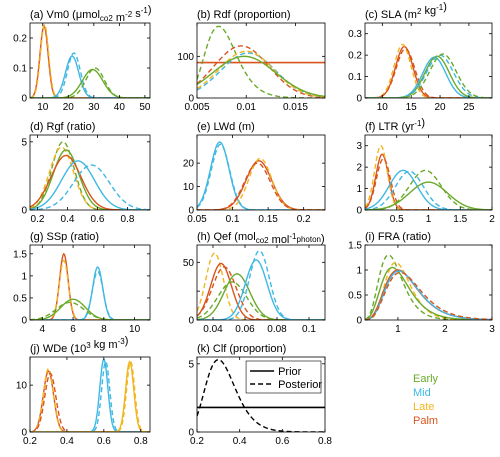 This screenshot has width=500, height=457. Describe the element at coordinates (492, 329) in the screenshot. I see `xtick-label-i-2: 3` at that location.